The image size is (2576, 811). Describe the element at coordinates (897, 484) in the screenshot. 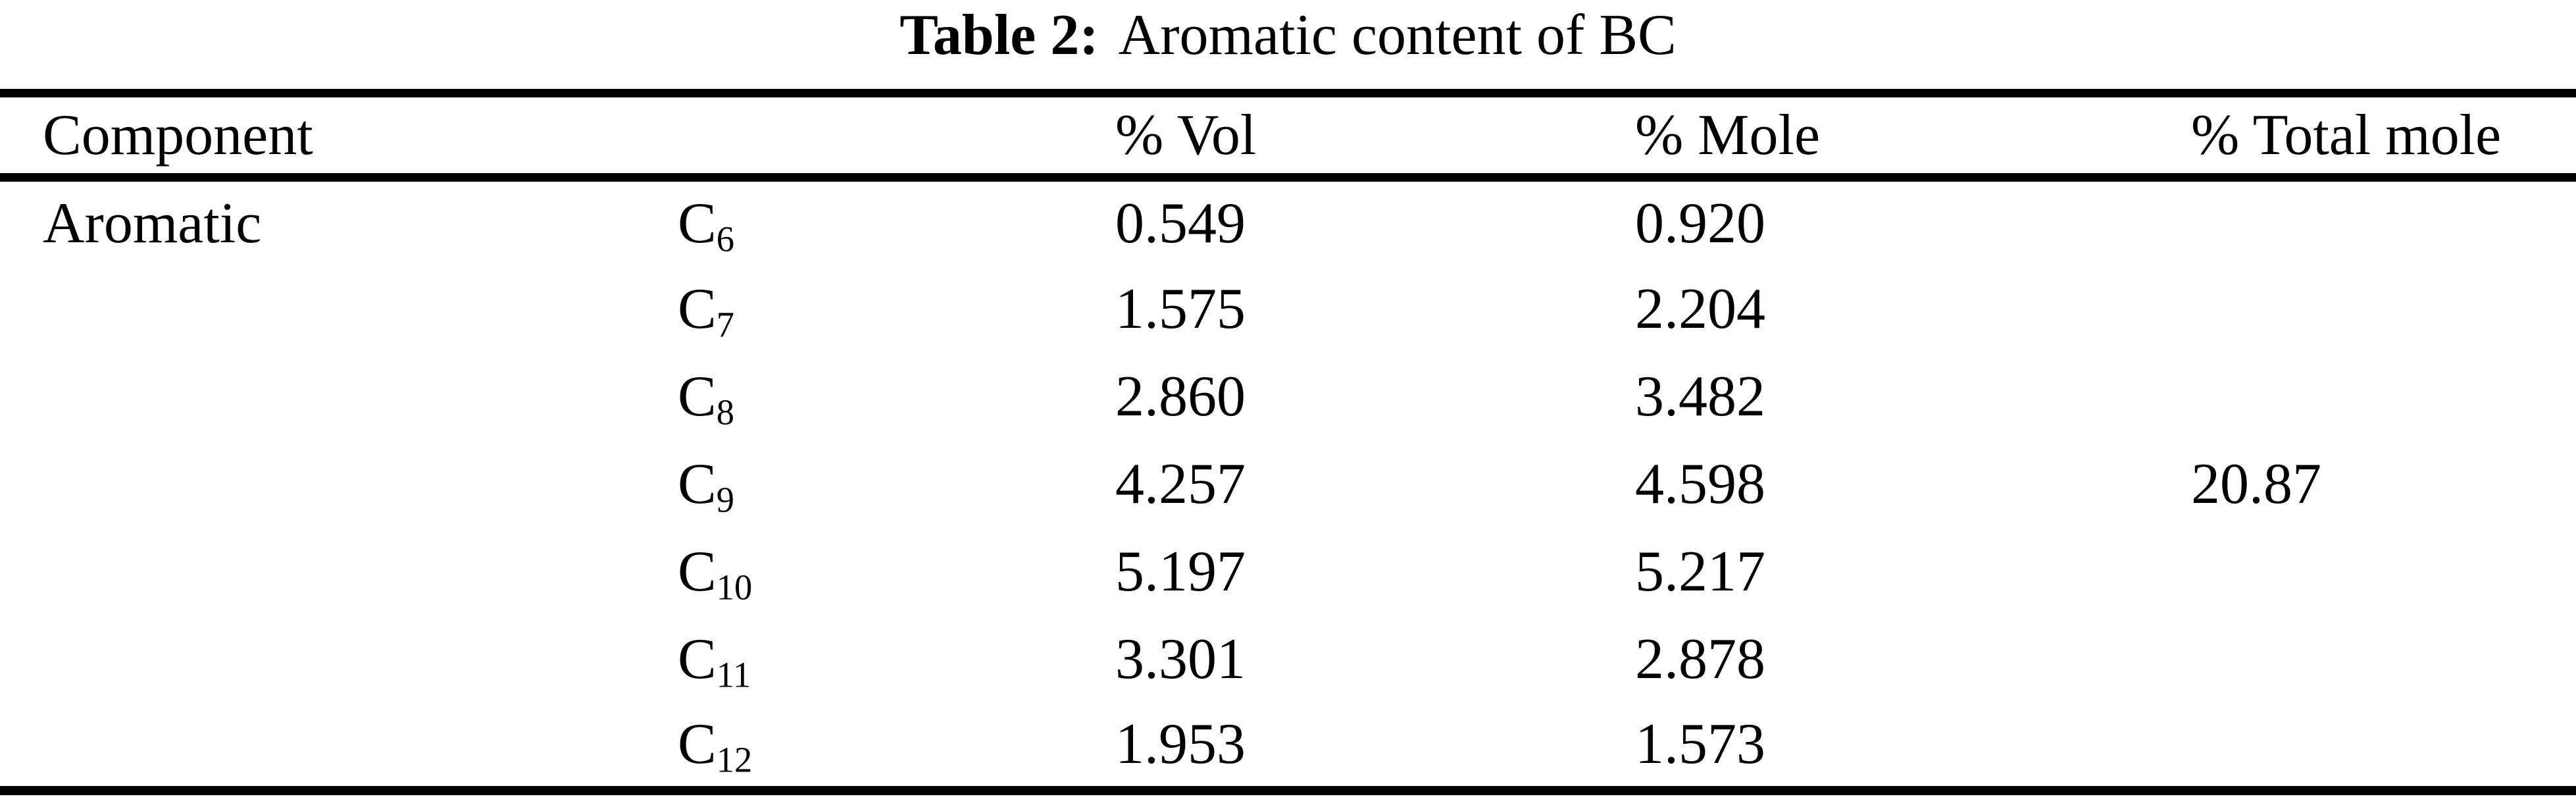

I see `species-cell: C9` at that location.